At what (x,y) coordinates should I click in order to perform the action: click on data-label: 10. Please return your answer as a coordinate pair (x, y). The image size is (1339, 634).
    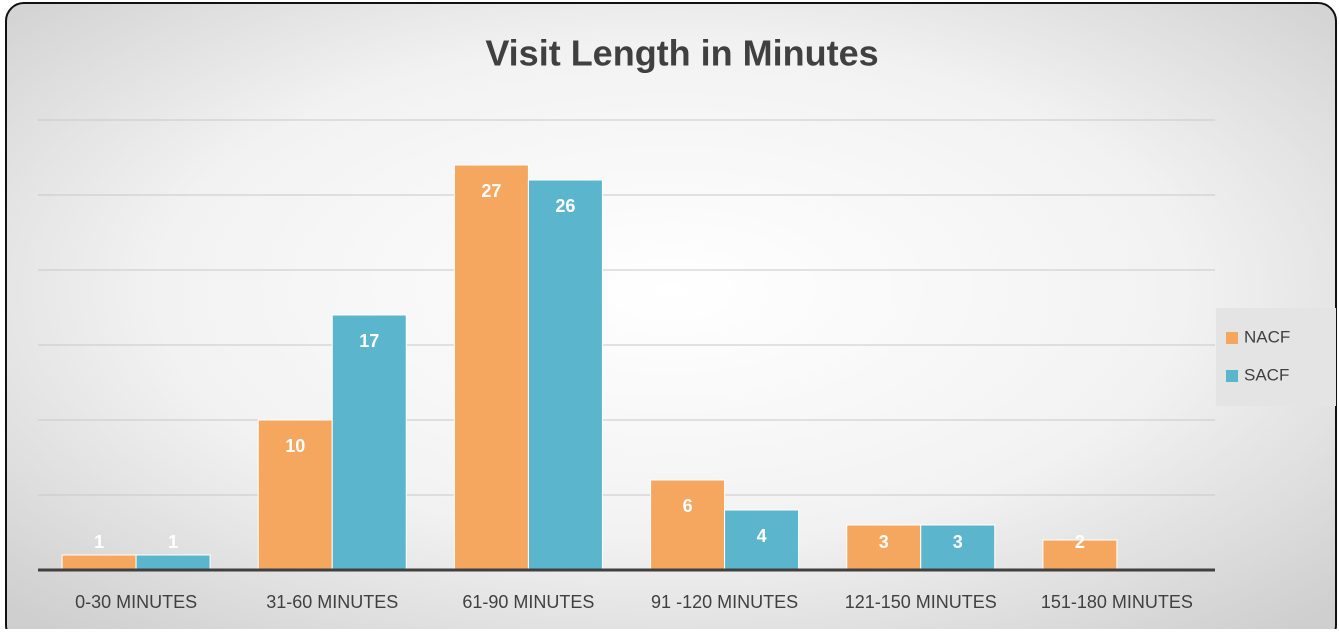
    Looking at the image, I should click on (295, 446).